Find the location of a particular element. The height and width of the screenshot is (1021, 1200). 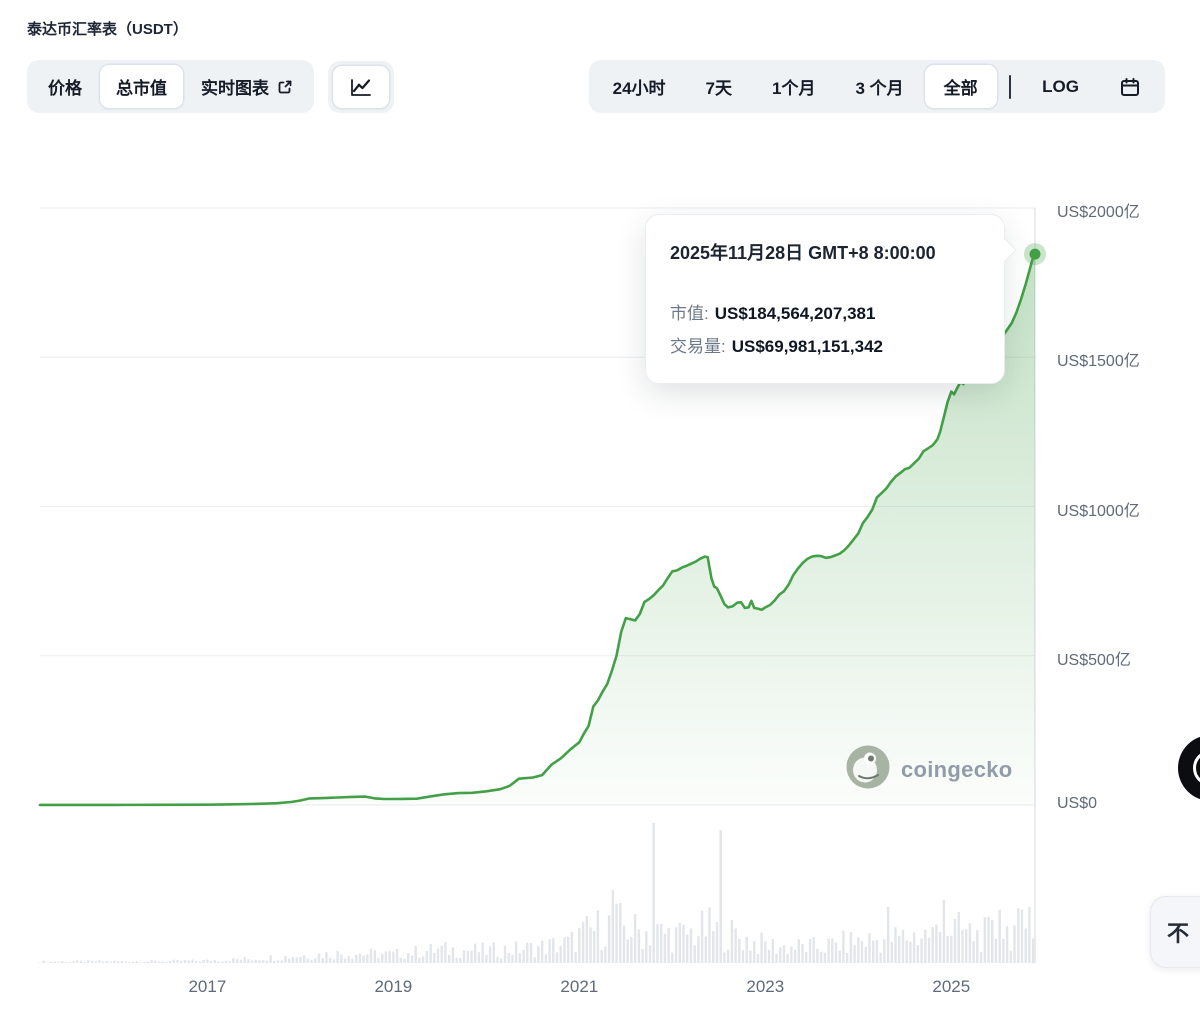

bottom-right-cutoff-label: 不 is located at coordinates (1178, 933).